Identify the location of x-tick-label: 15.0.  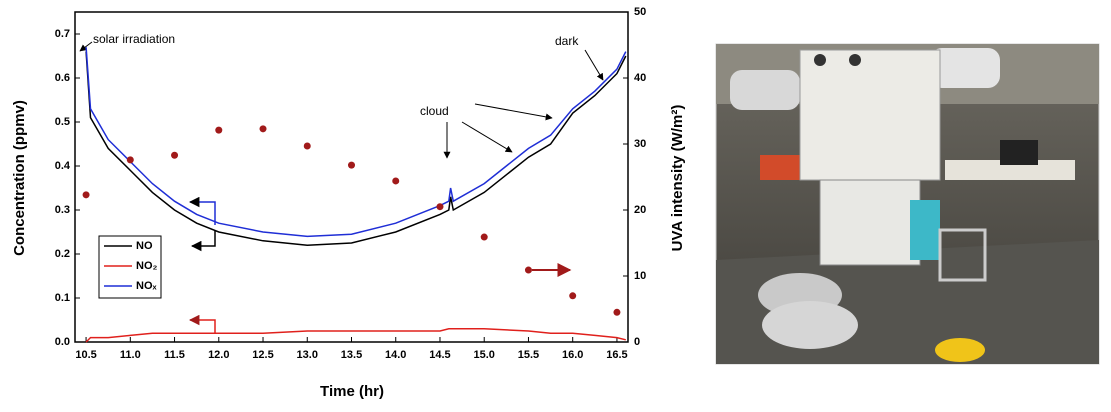
(484, 355).